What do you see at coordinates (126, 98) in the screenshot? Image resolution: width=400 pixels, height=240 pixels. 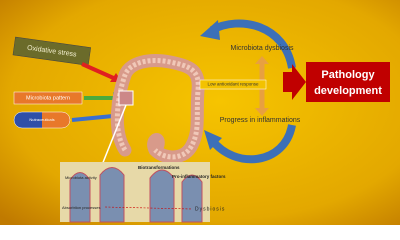 I see `zoom-box` at bounding box center [126, 98].